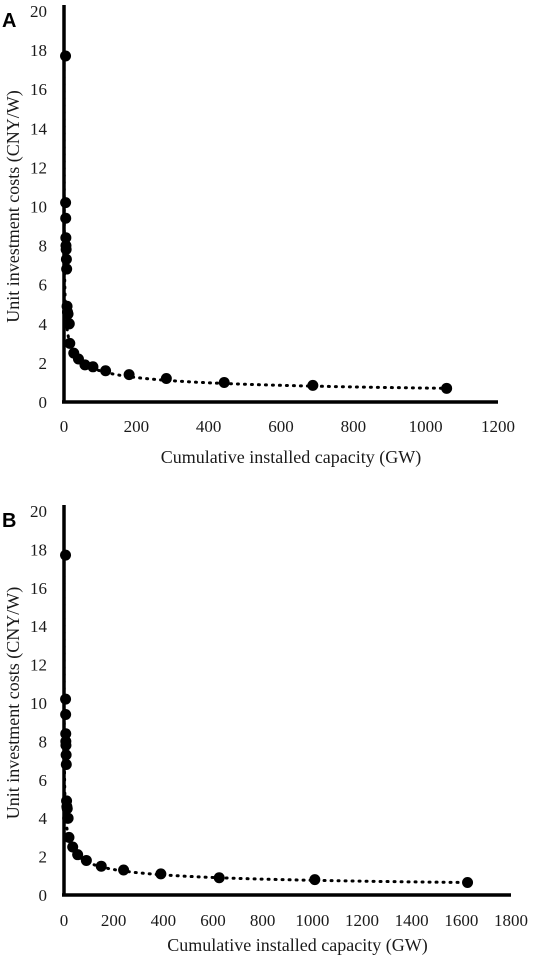 Image resolution: width=533 pixels, height=961 pixels. Describe the element at coordinates (412, 920) in the screenshot. I see `x-tick-label: 1400` at that location.